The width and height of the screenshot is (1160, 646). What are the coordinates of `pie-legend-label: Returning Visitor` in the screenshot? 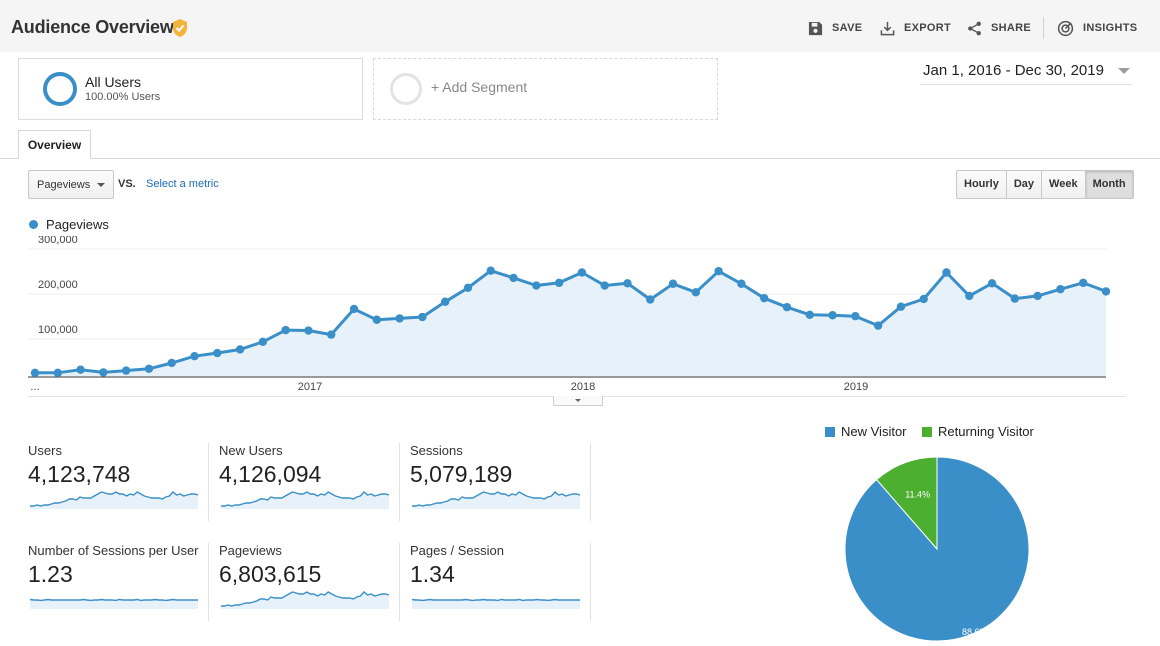 It's located at (986, 431).